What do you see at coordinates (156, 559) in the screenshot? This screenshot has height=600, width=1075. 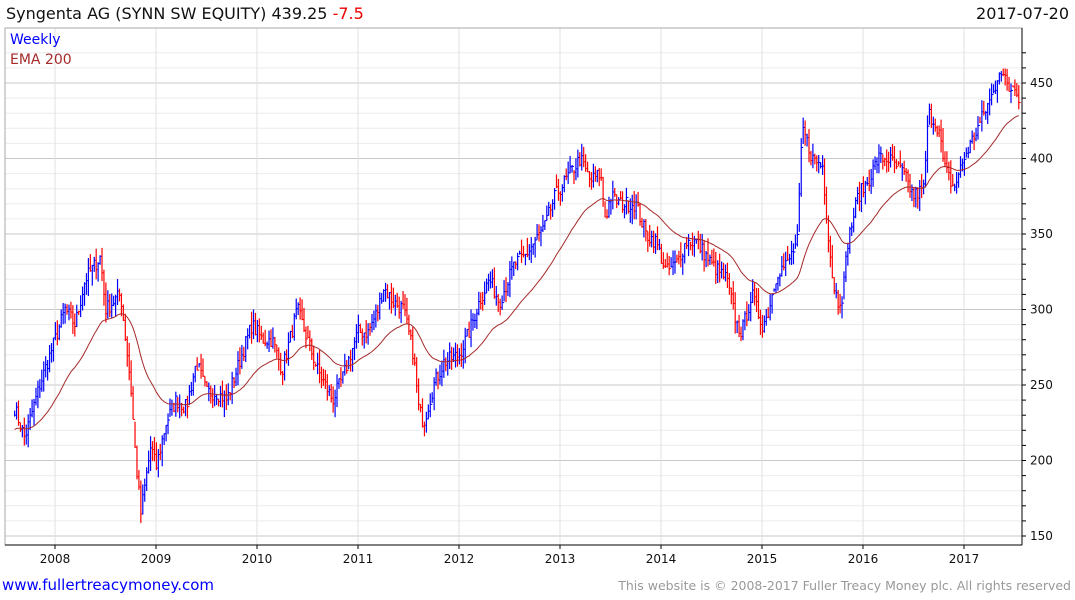 I see `x-tick-label: 2009` at bounding box center [156, 559].